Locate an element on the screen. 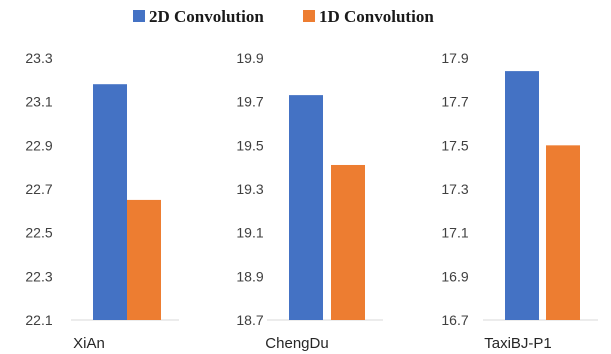 This screenshot has width=611, height=354. y-tick-label: 19.9 is located at coordinates (249, 58).